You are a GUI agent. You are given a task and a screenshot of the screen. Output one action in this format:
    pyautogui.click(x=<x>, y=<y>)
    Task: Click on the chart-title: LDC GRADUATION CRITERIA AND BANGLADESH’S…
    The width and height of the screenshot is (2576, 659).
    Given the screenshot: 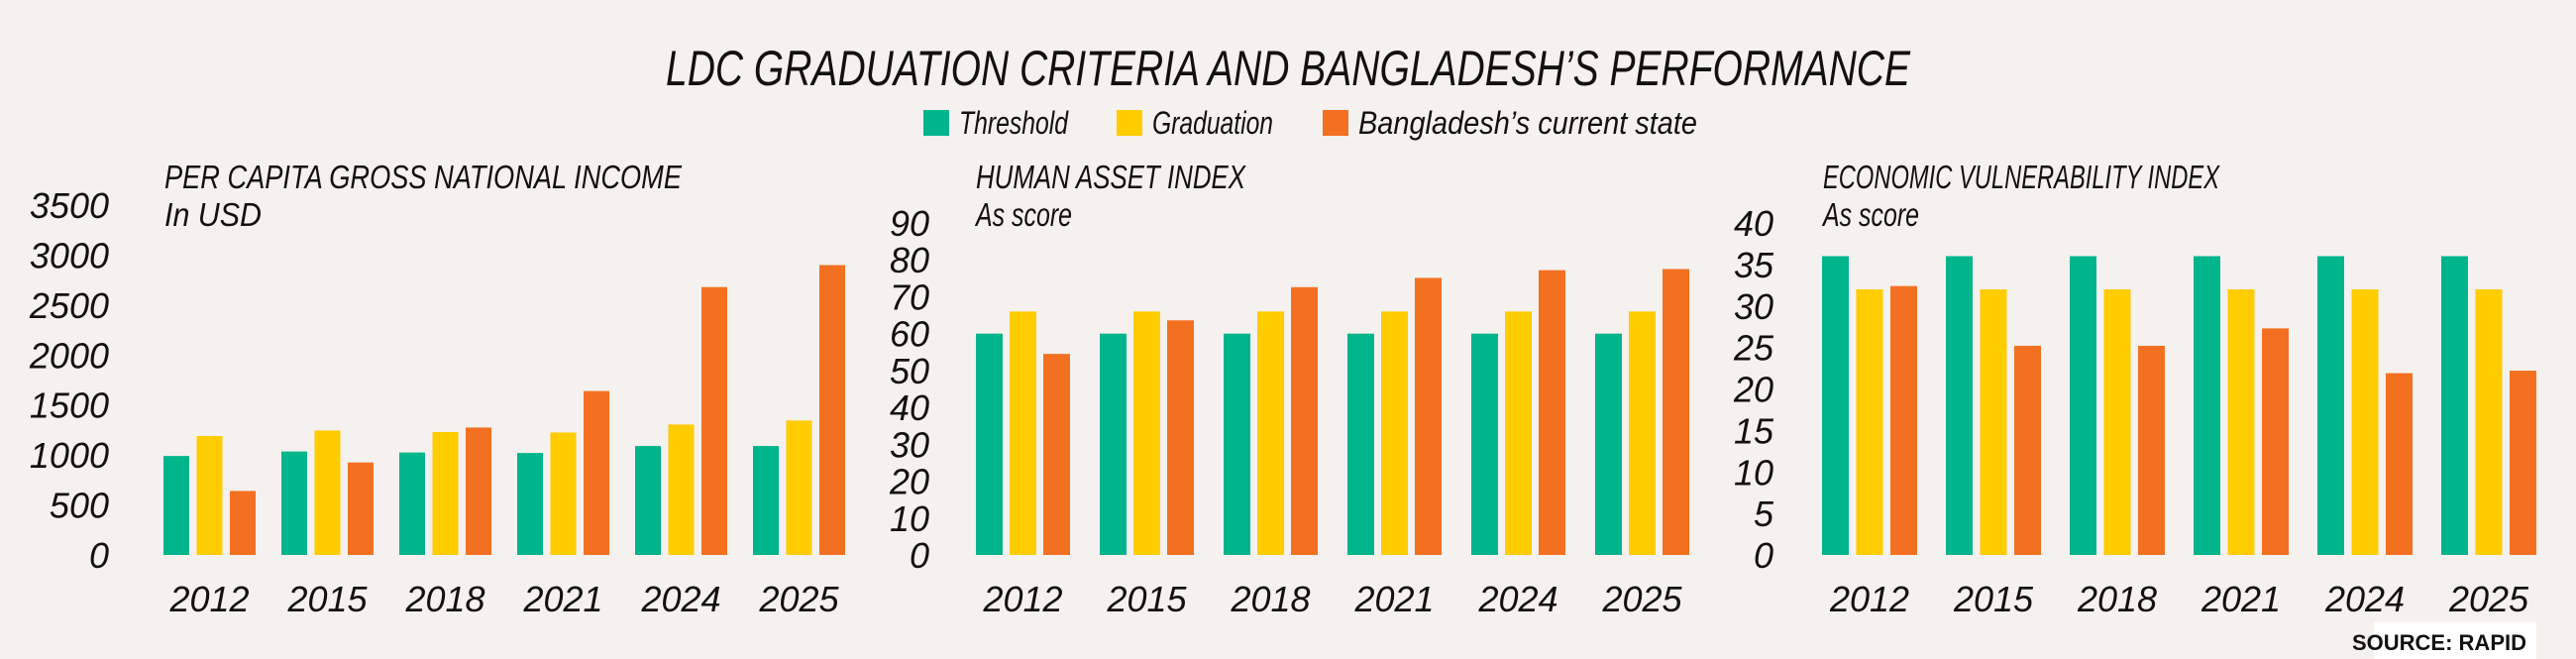 What is the action you would take?
    pyautogui.click(x=1288, y=68)
    